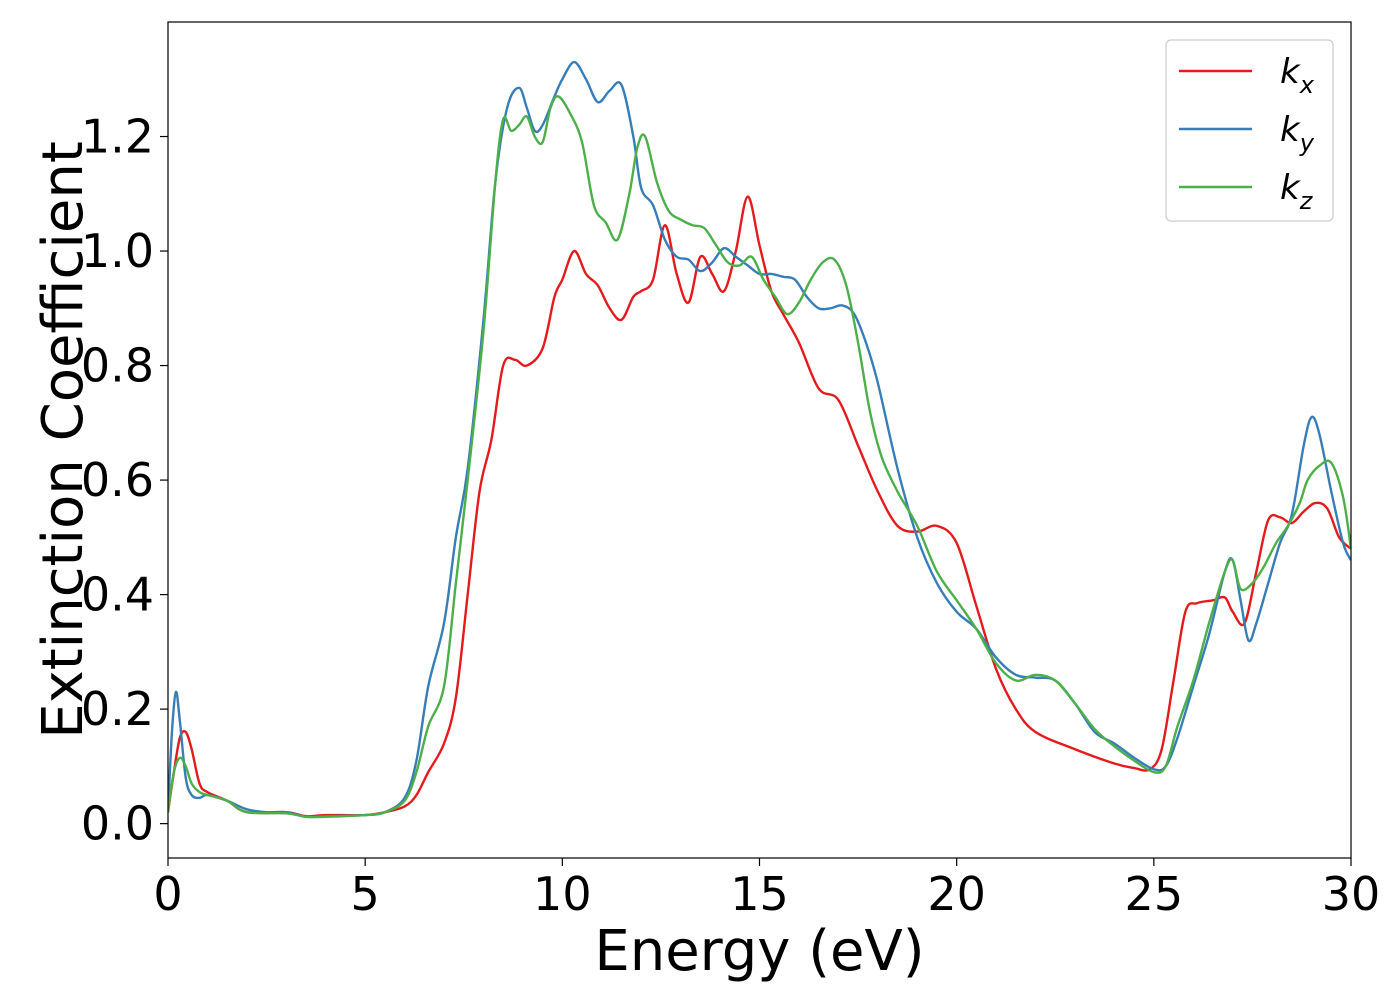 The image size is (1400, 1000). What do you see at coordinates (117, 595) in the screenshot?
I see `y-tick-label: 0.4` at bounding box center [117, 595].